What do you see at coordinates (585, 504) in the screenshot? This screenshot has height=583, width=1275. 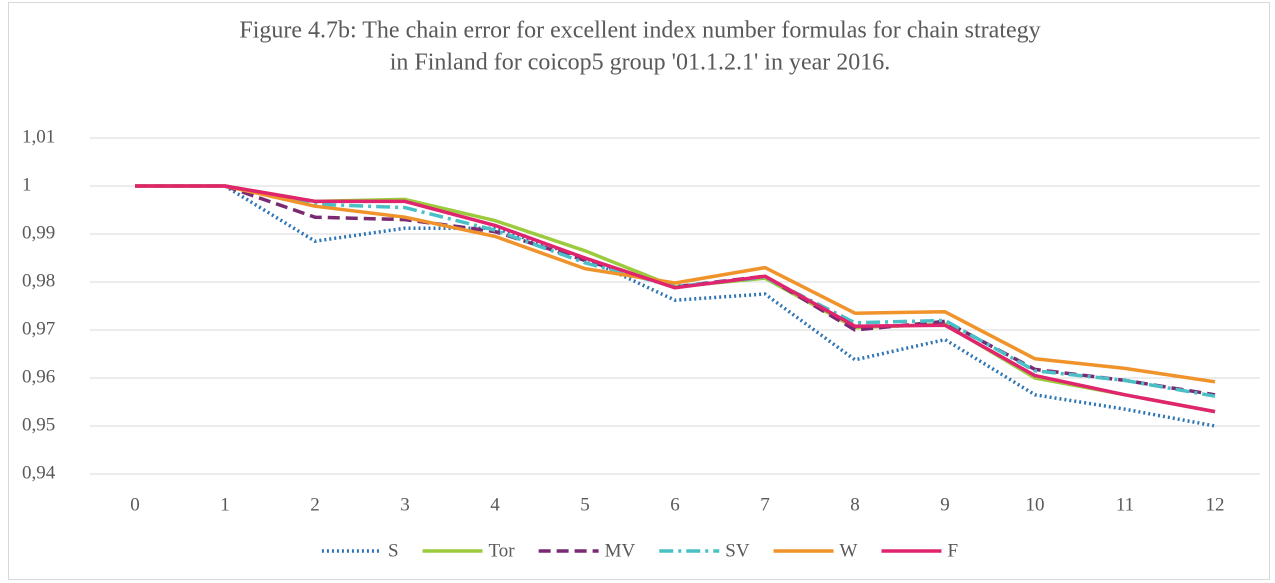 I see `x-tick-label: 5` at bounding box center [585, 504].